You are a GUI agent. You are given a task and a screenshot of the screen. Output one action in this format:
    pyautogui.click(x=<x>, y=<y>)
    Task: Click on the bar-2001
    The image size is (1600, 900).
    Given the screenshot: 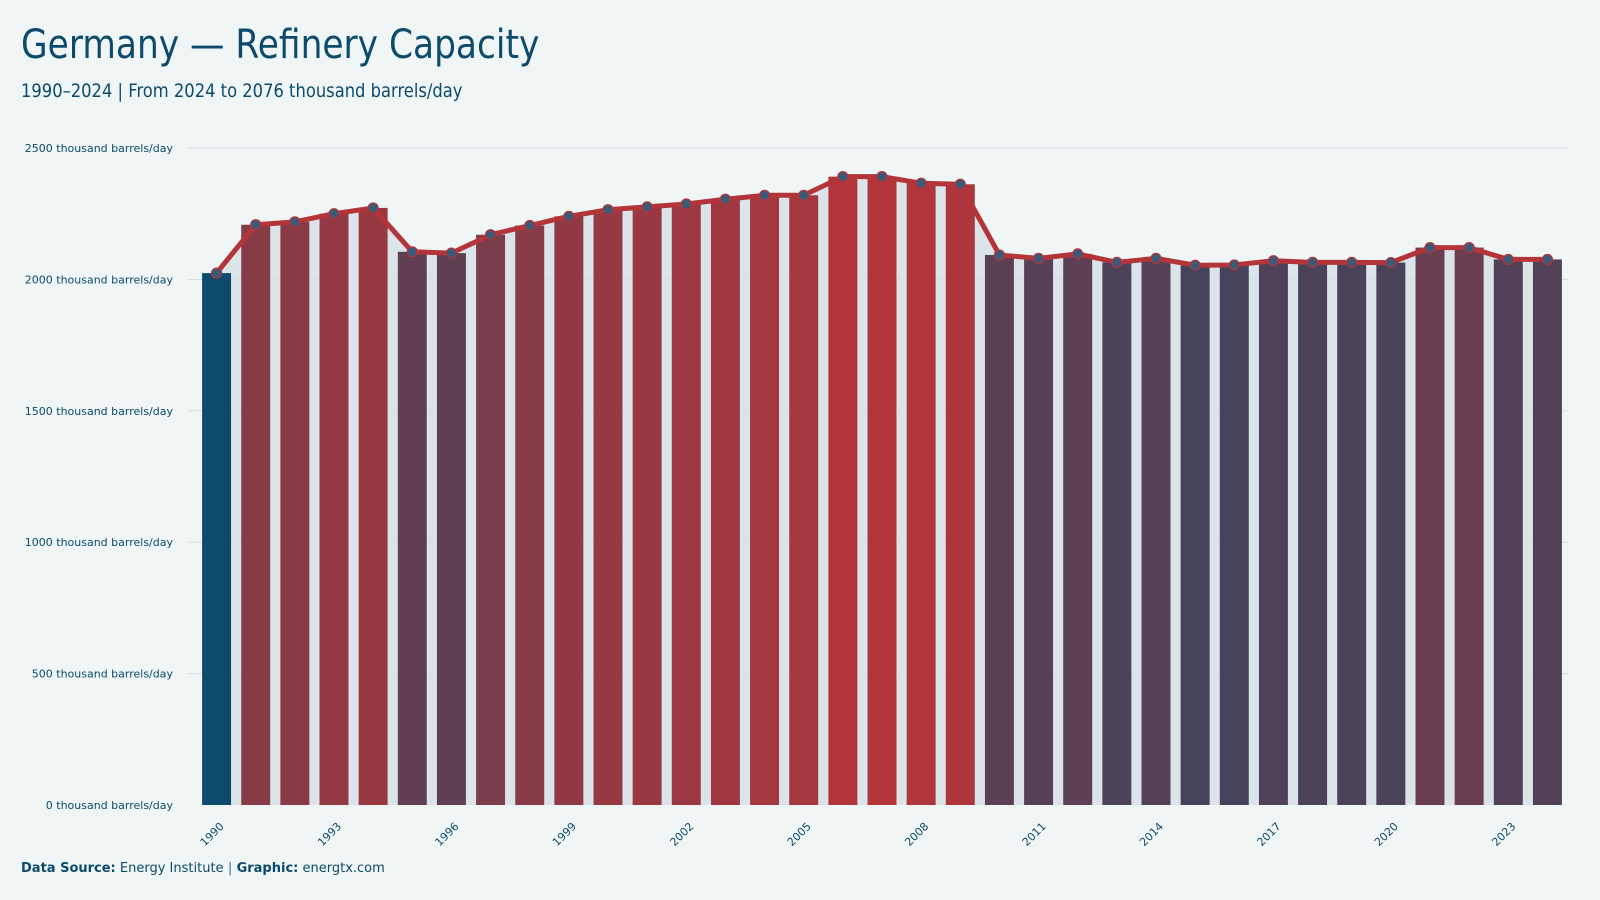 What is the action you would take?
    pyautogui.click(x=647, y=506)
    